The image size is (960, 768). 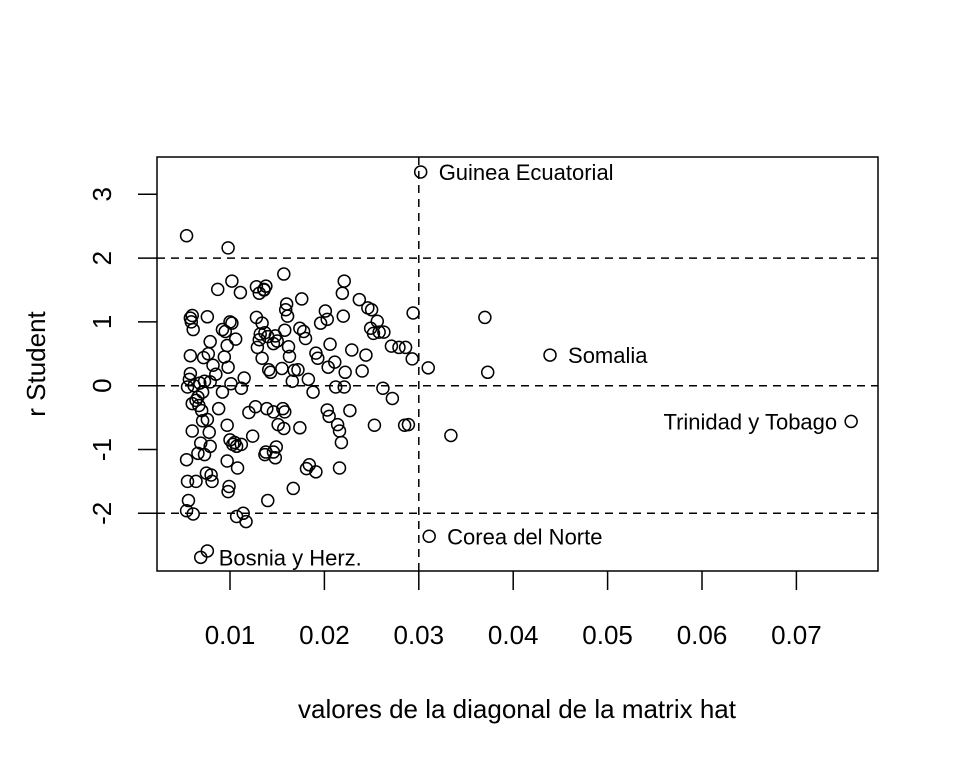 What do you see at coordinates (513, 610) in the screenshot?
I see `x-axis: 0.01 0.02 0.03 0.04 0.05 0.06 0.07` at bounding box center [513, 610].